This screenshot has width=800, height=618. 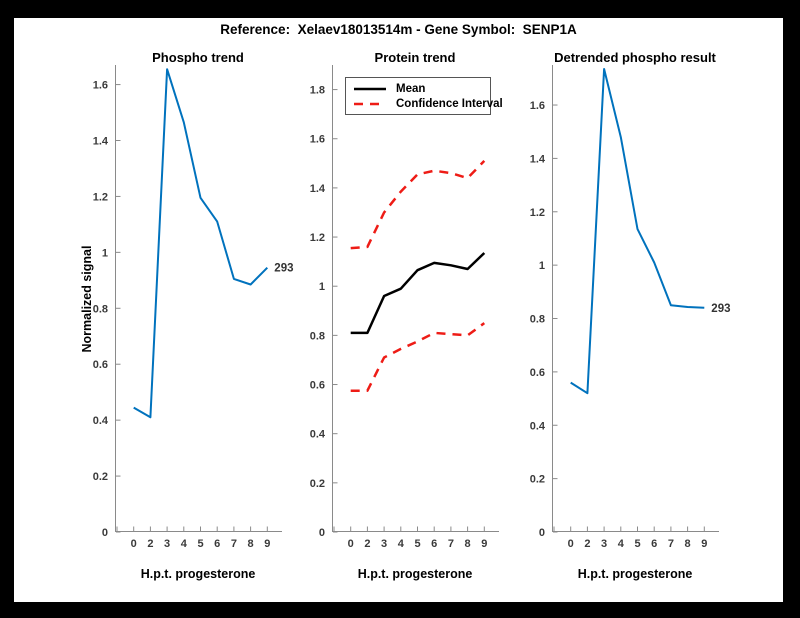 I want to click on series-mean, so click(x=418, y=293).